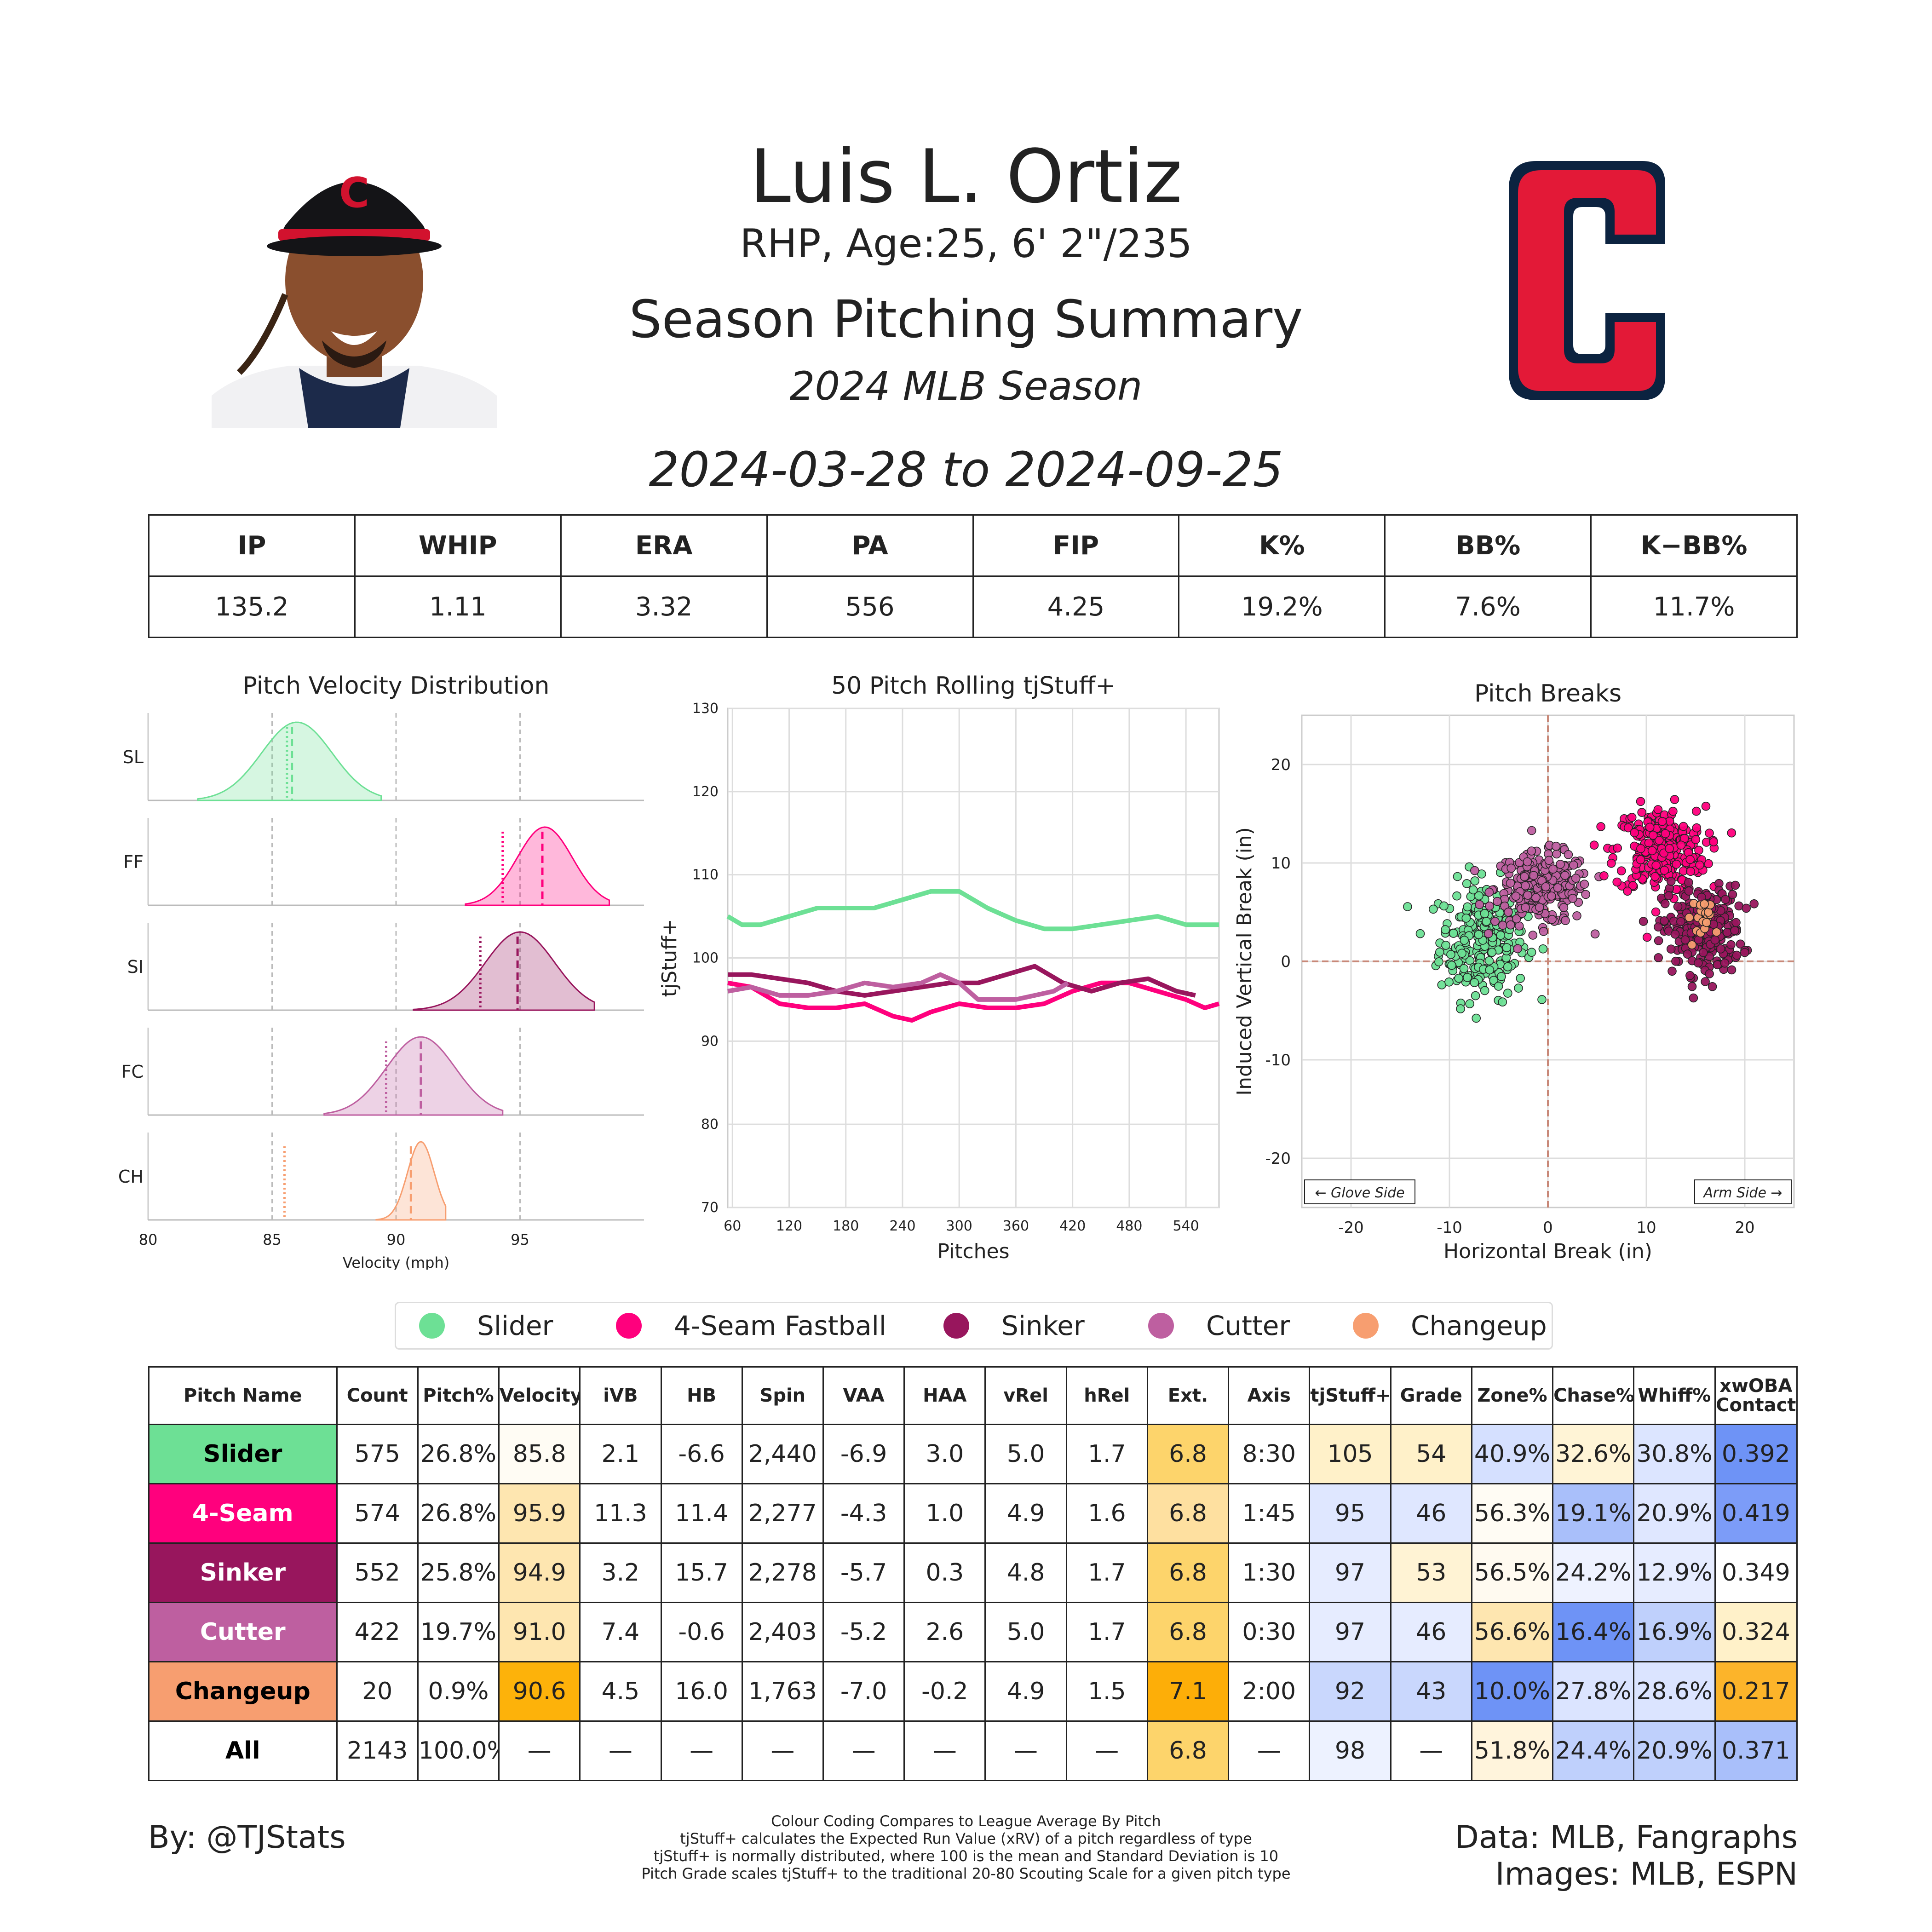 The height and width of the screenshot is (1932, 1932). What do you see at coordinates (1359, 1193) in the screenshot?
I see `annotation-text: ← Glove Side` at bounding box center [1359, 1193].